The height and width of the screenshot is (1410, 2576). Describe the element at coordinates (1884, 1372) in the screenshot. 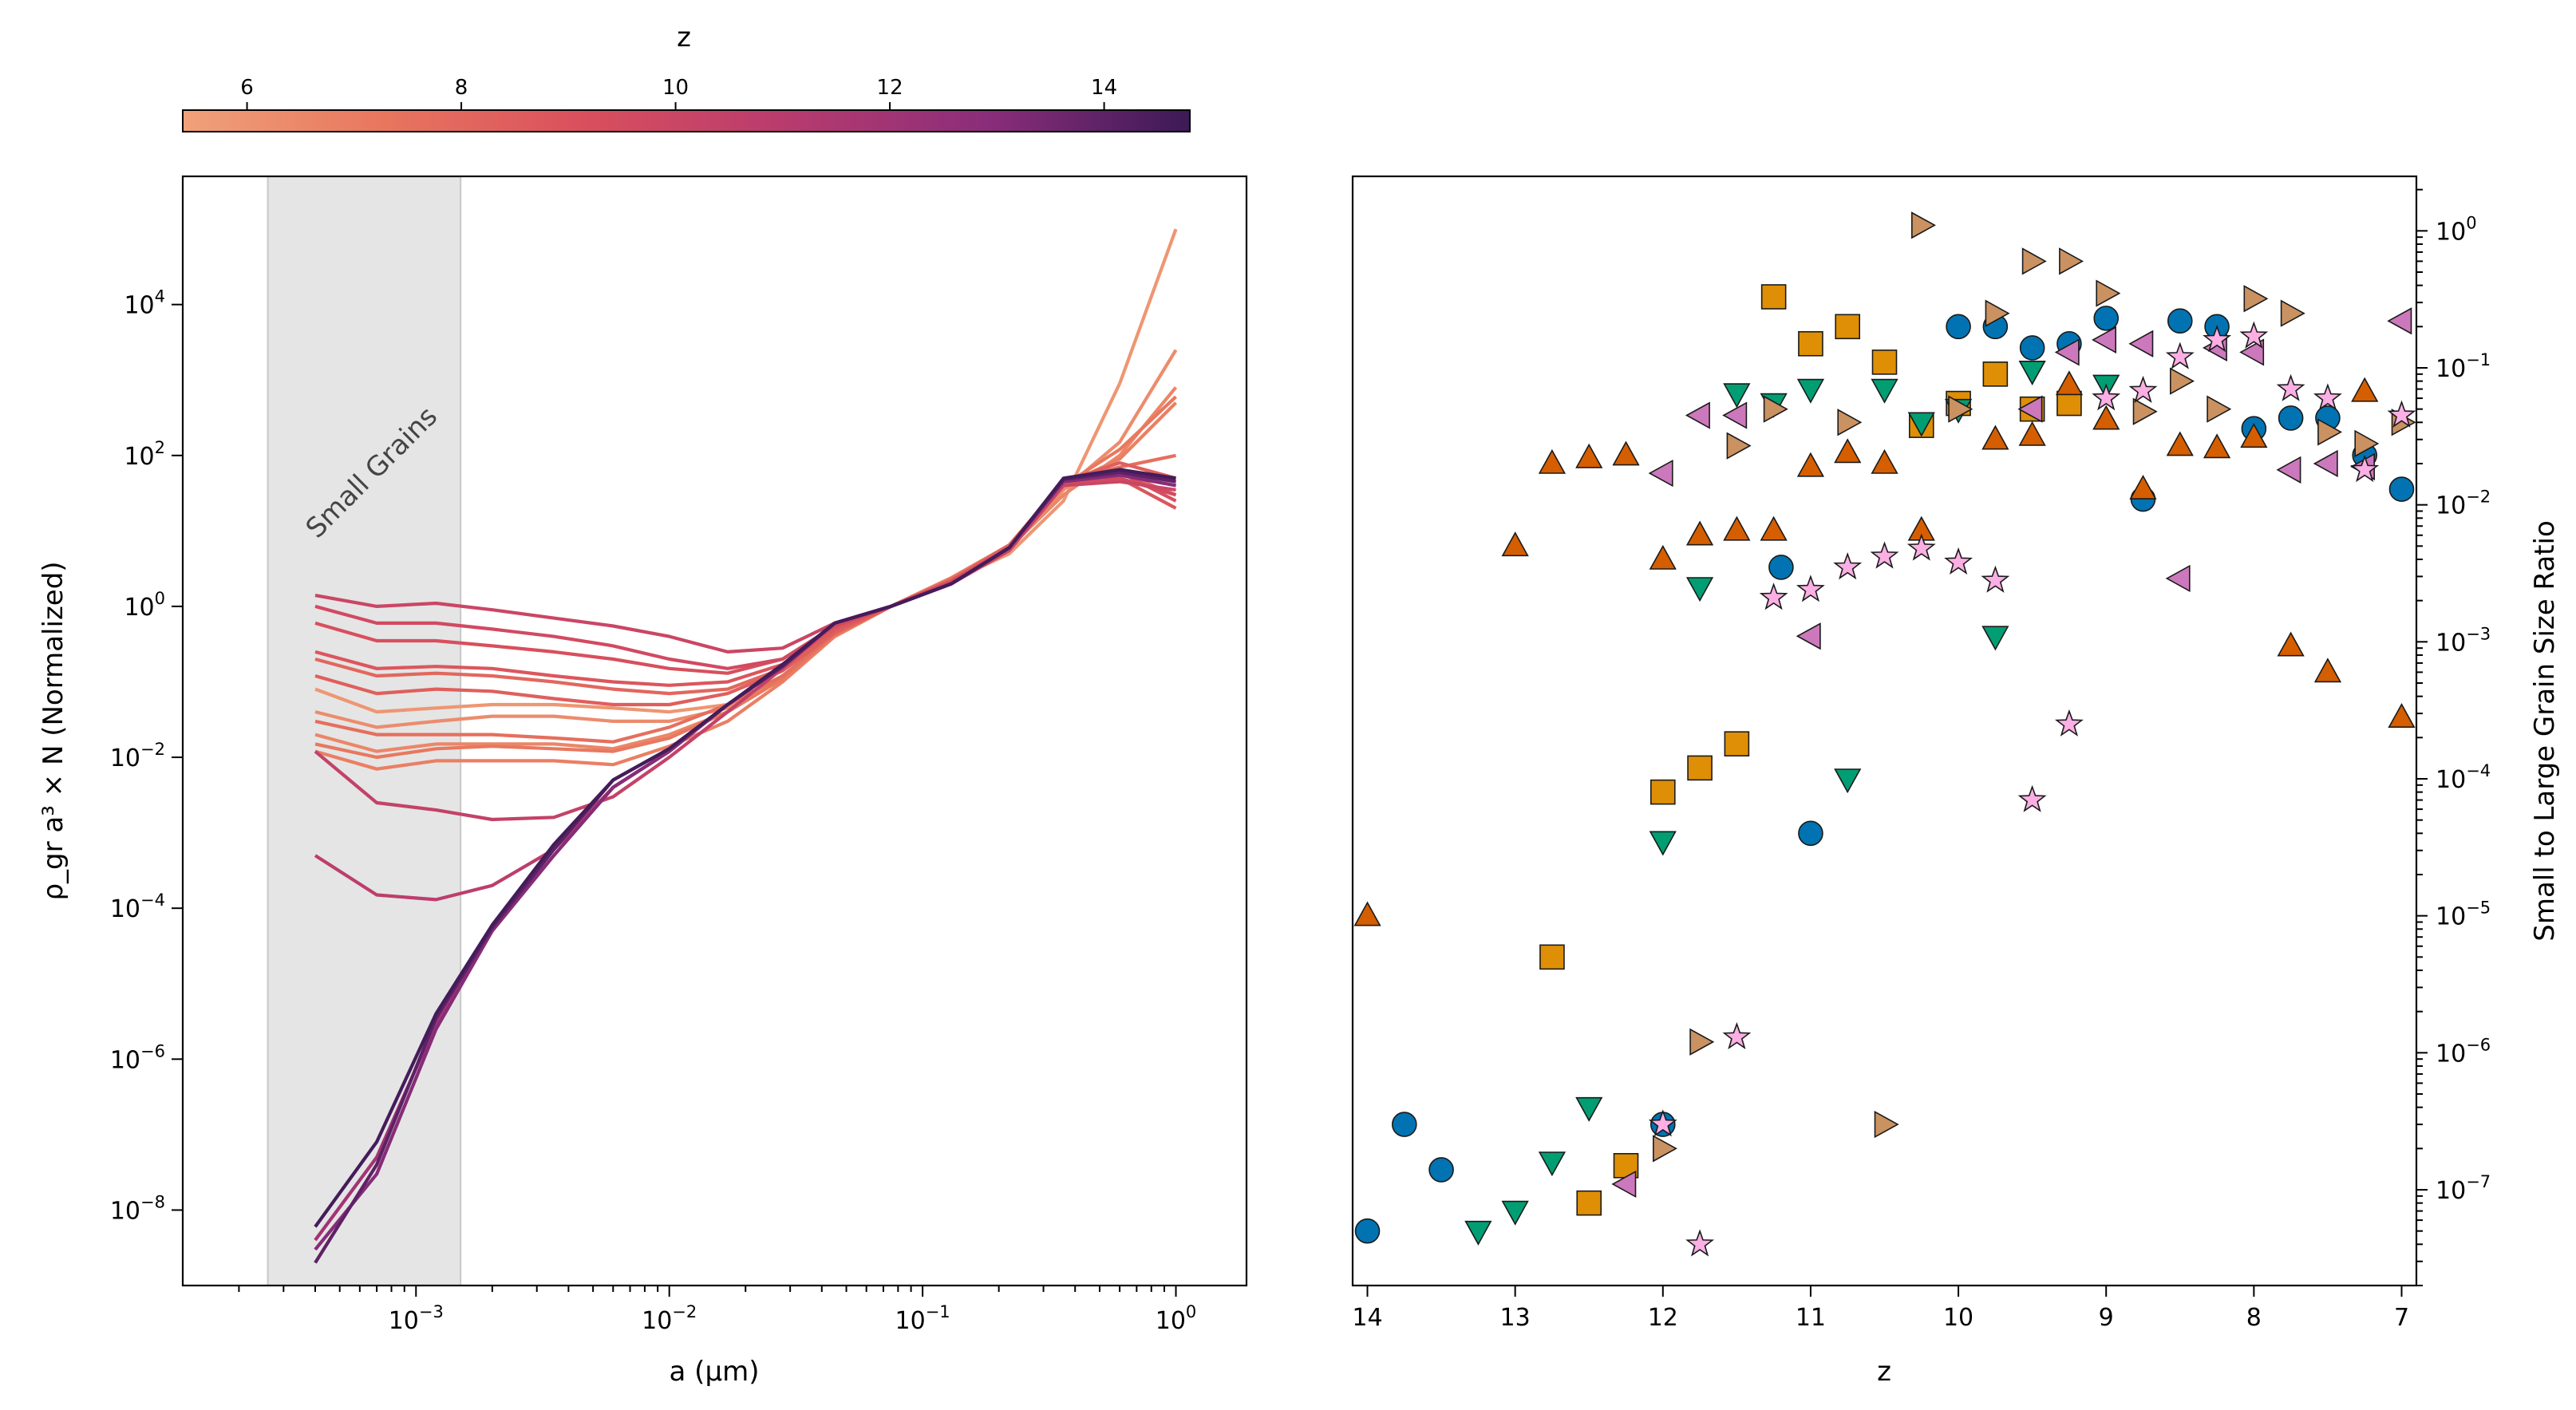

I see `right-x-axis-title: z` at that location.